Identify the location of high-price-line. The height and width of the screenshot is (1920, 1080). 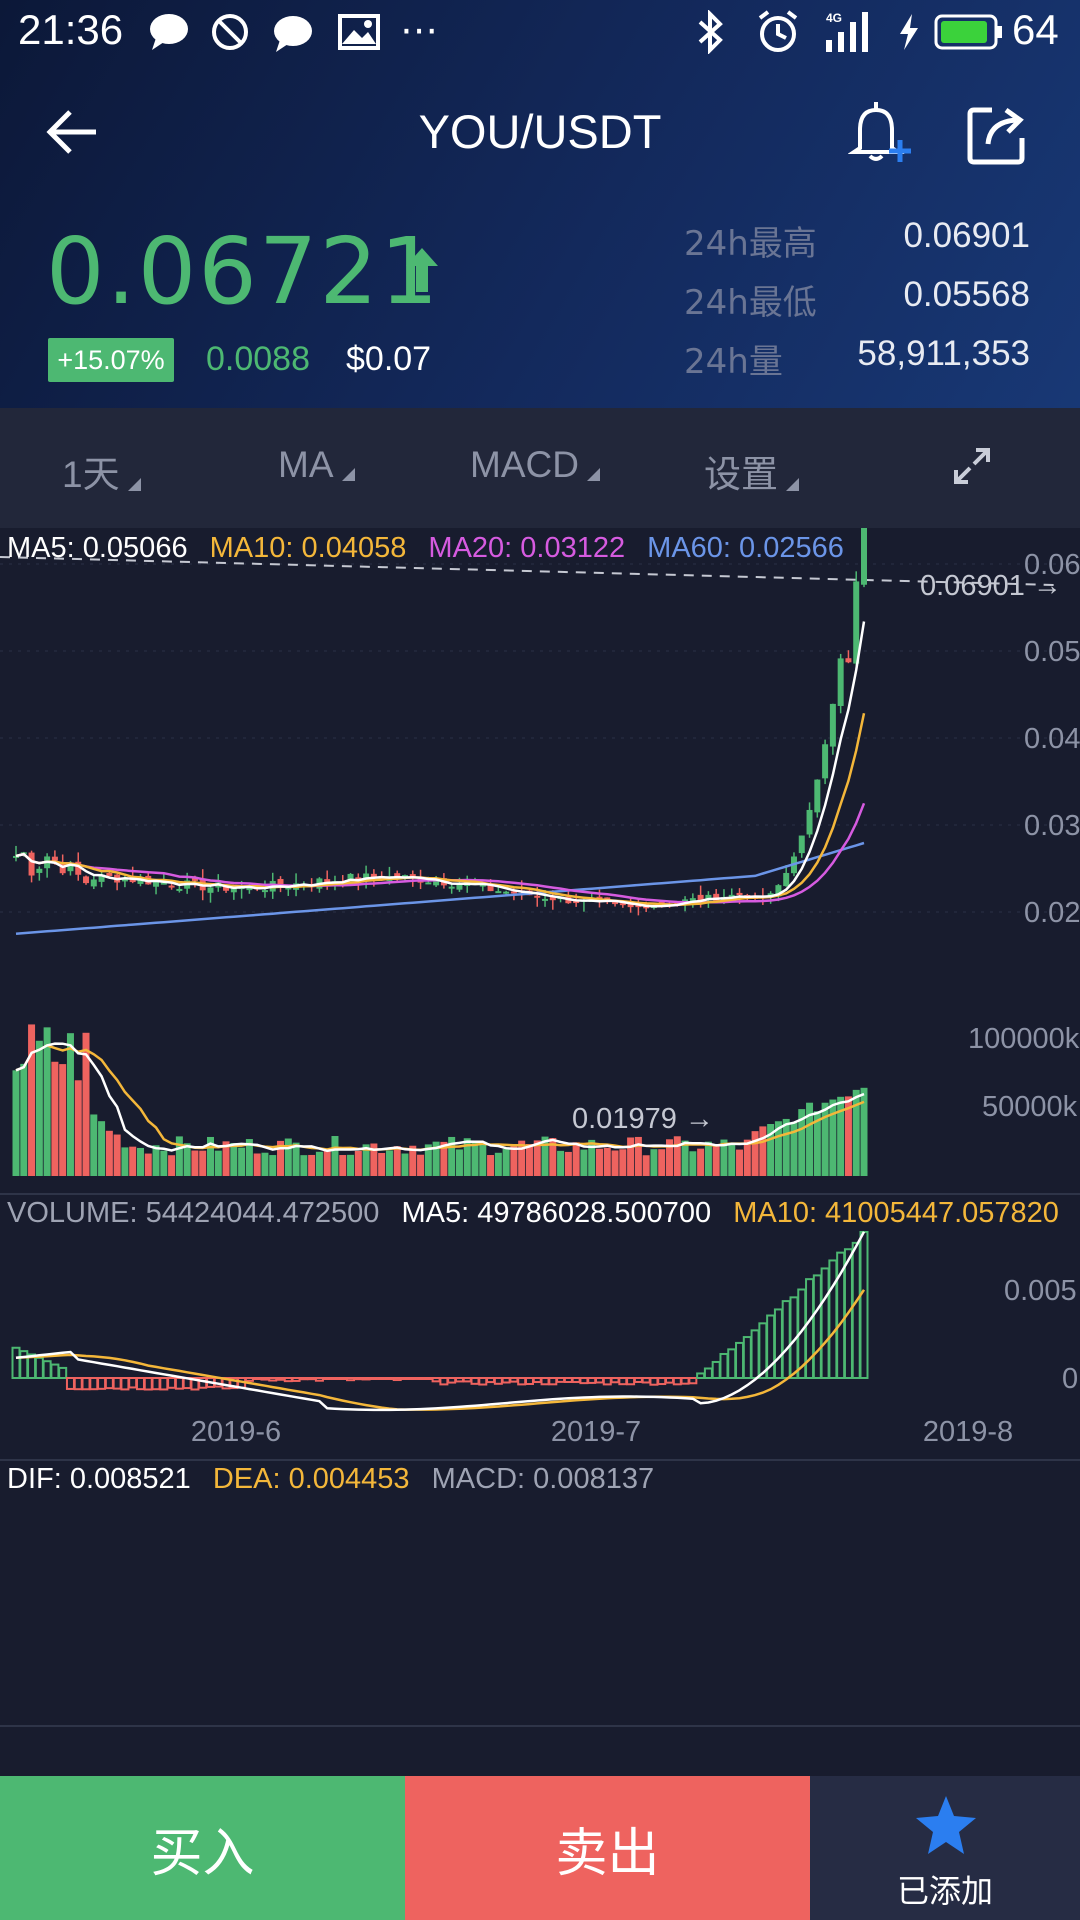
(528, 571).